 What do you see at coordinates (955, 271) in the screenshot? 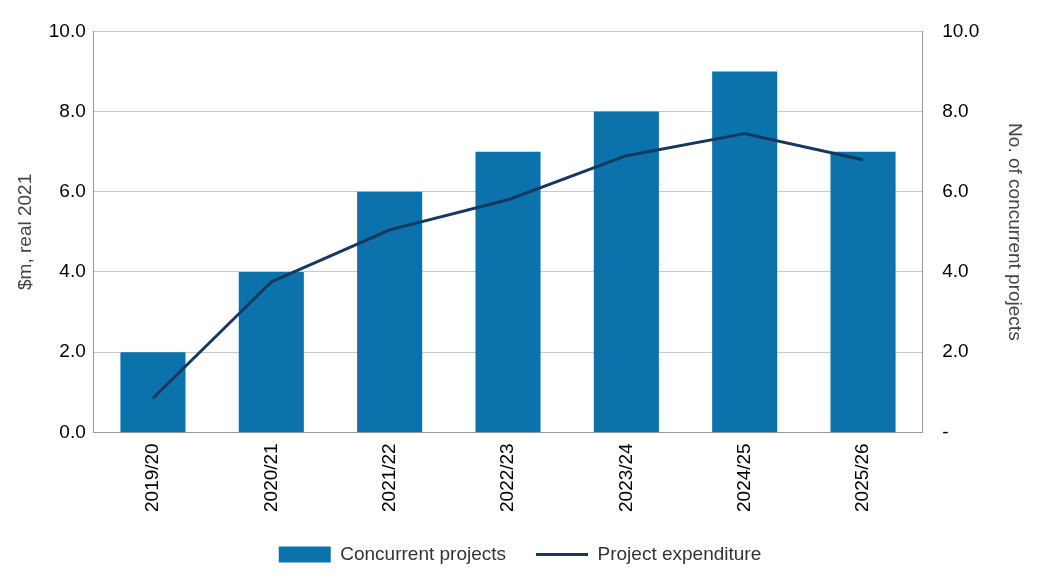
I see `y2-tick-label: 4.0` at bounding box center [955, 271].